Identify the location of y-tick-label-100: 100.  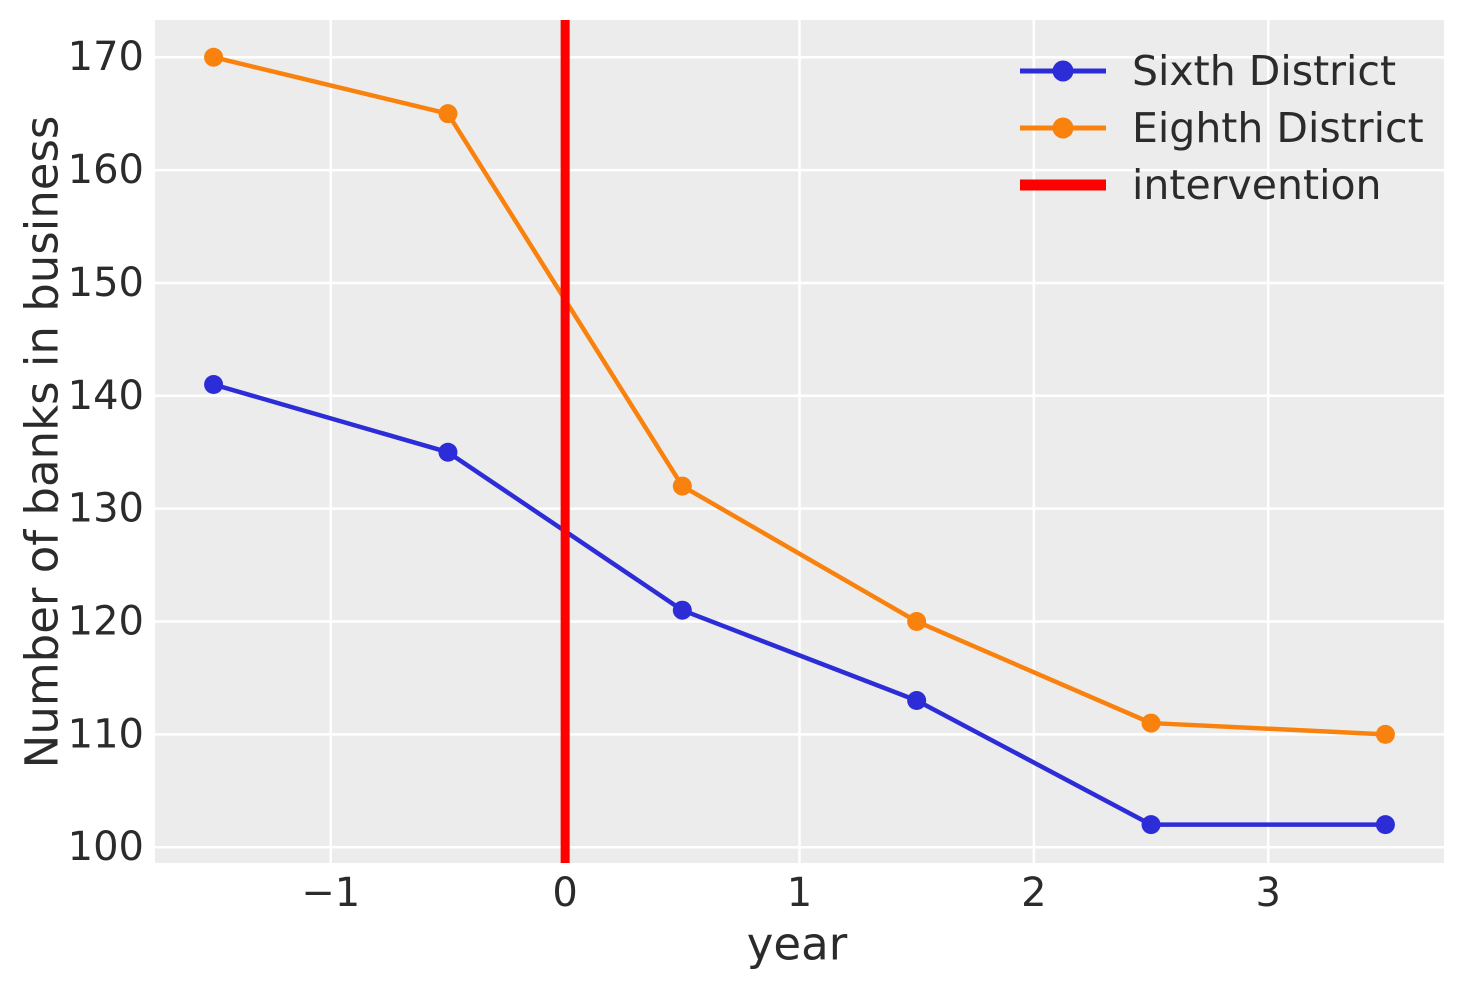
(106, 847).